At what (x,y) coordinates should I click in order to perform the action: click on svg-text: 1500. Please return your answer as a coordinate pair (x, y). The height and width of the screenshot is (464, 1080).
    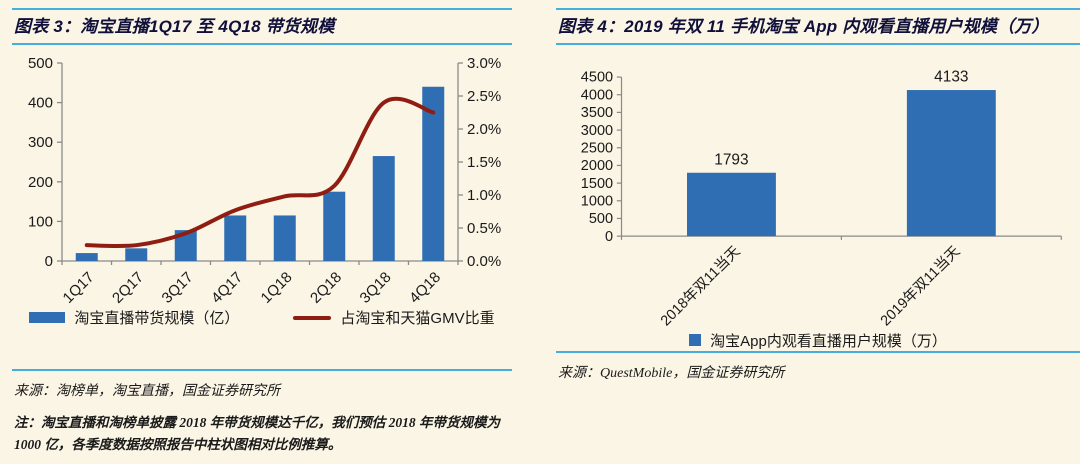
    Looking at the image, I should click on (597, 184).